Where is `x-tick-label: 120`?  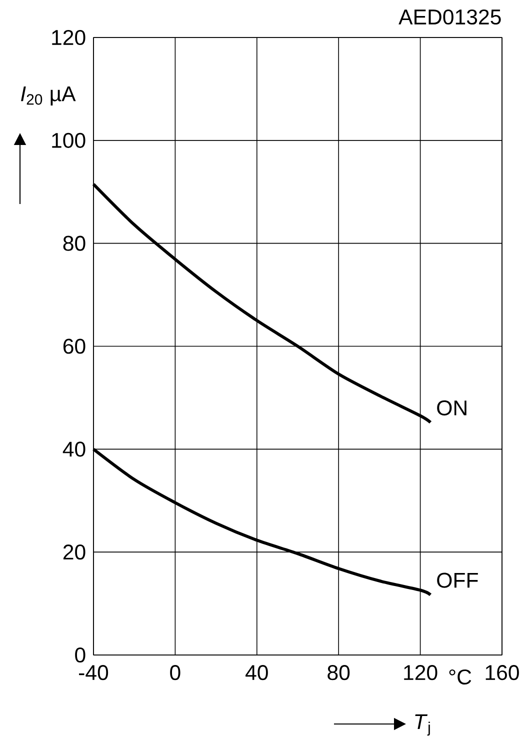
x-tick-label: 120 is located at coordinates (421, 672).